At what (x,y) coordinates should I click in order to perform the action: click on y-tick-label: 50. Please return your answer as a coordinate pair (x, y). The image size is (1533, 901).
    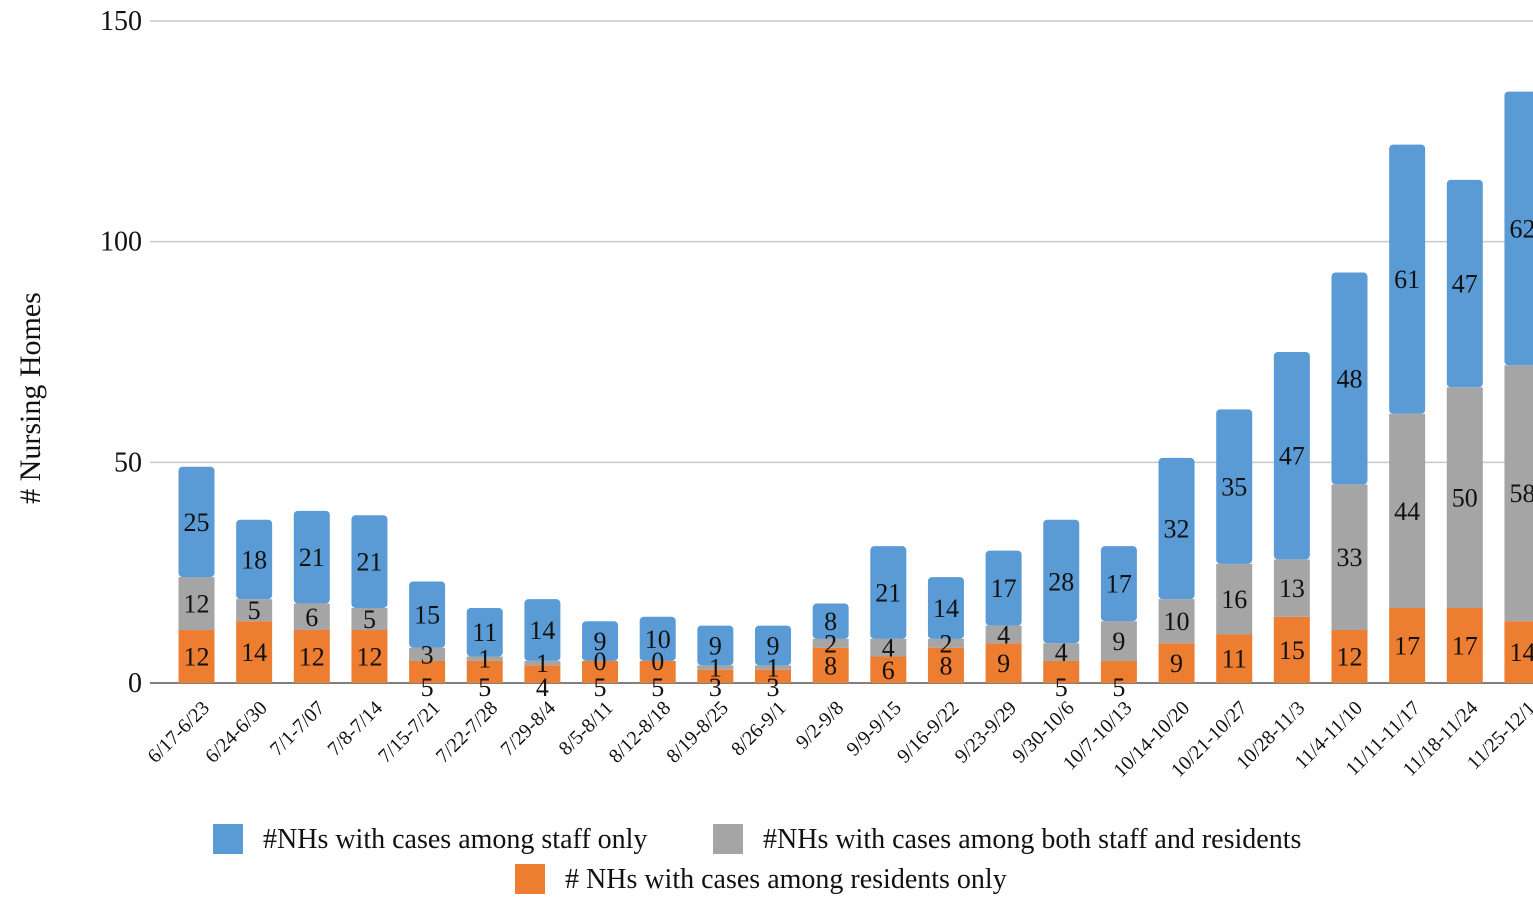
    Looking at the image, I should click on (128, 462).